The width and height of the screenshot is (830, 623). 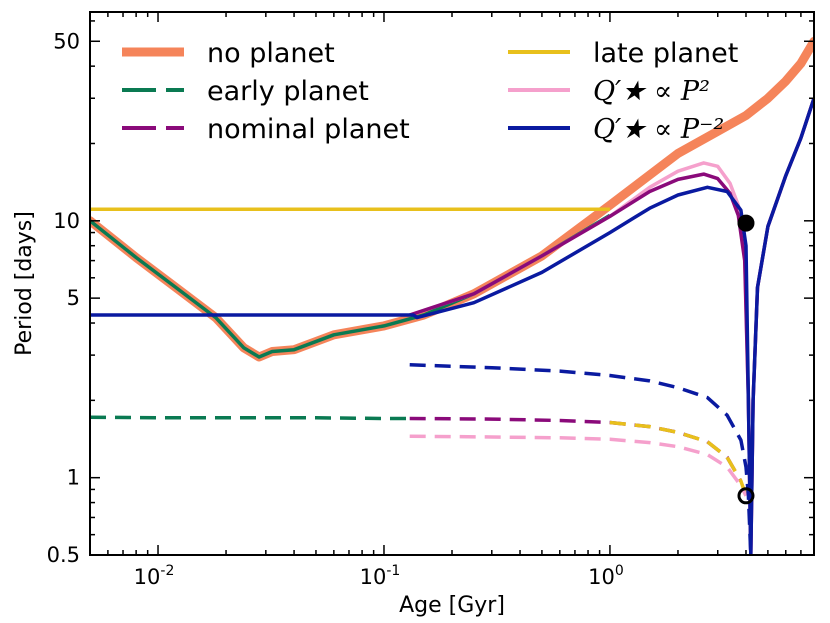 I want to click on legend-label: nominal planet, so click(x=308, y=129).